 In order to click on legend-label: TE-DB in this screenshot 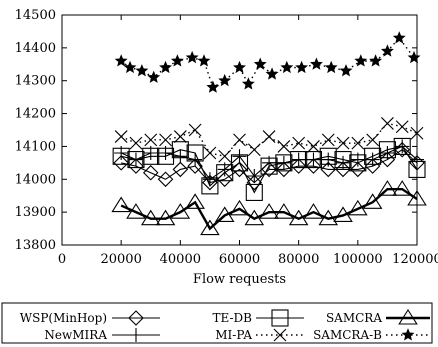, I will do `click(233, 318)`.